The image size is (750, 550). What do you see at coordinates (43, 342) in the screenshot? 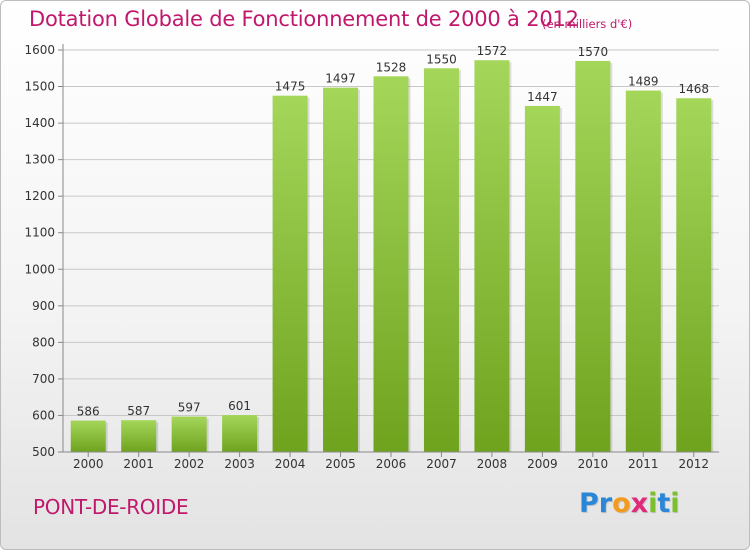
I see `y-tick-label: 800` at bounding box center [43, 342].